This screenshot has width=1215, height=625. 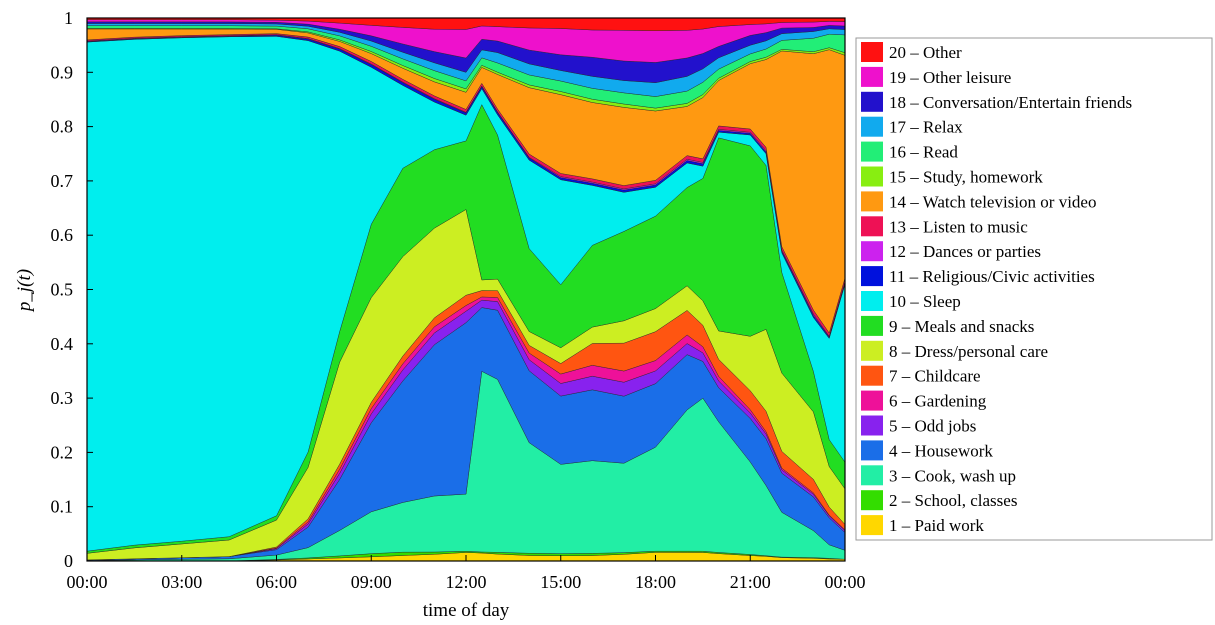 I want to click on x-tick-label: 18:00, so click(x=655, y=582).